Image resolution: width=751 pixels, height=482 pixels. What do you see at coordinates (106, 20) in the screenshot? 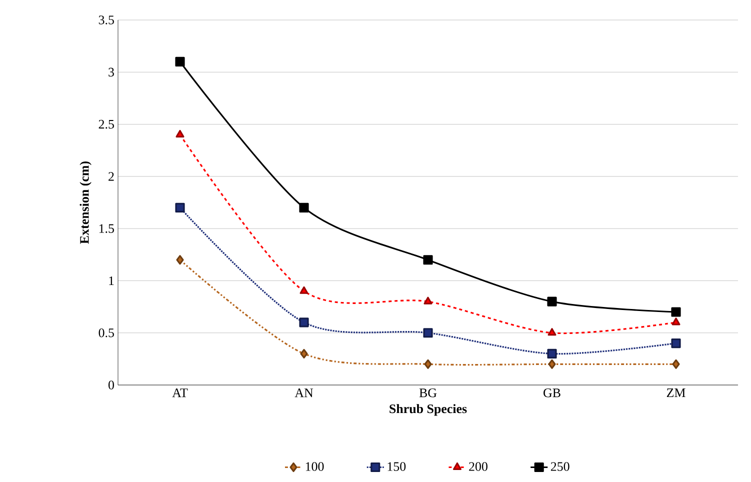
I see `y-tick-label: 3.5` at bounding box center [106, 20].